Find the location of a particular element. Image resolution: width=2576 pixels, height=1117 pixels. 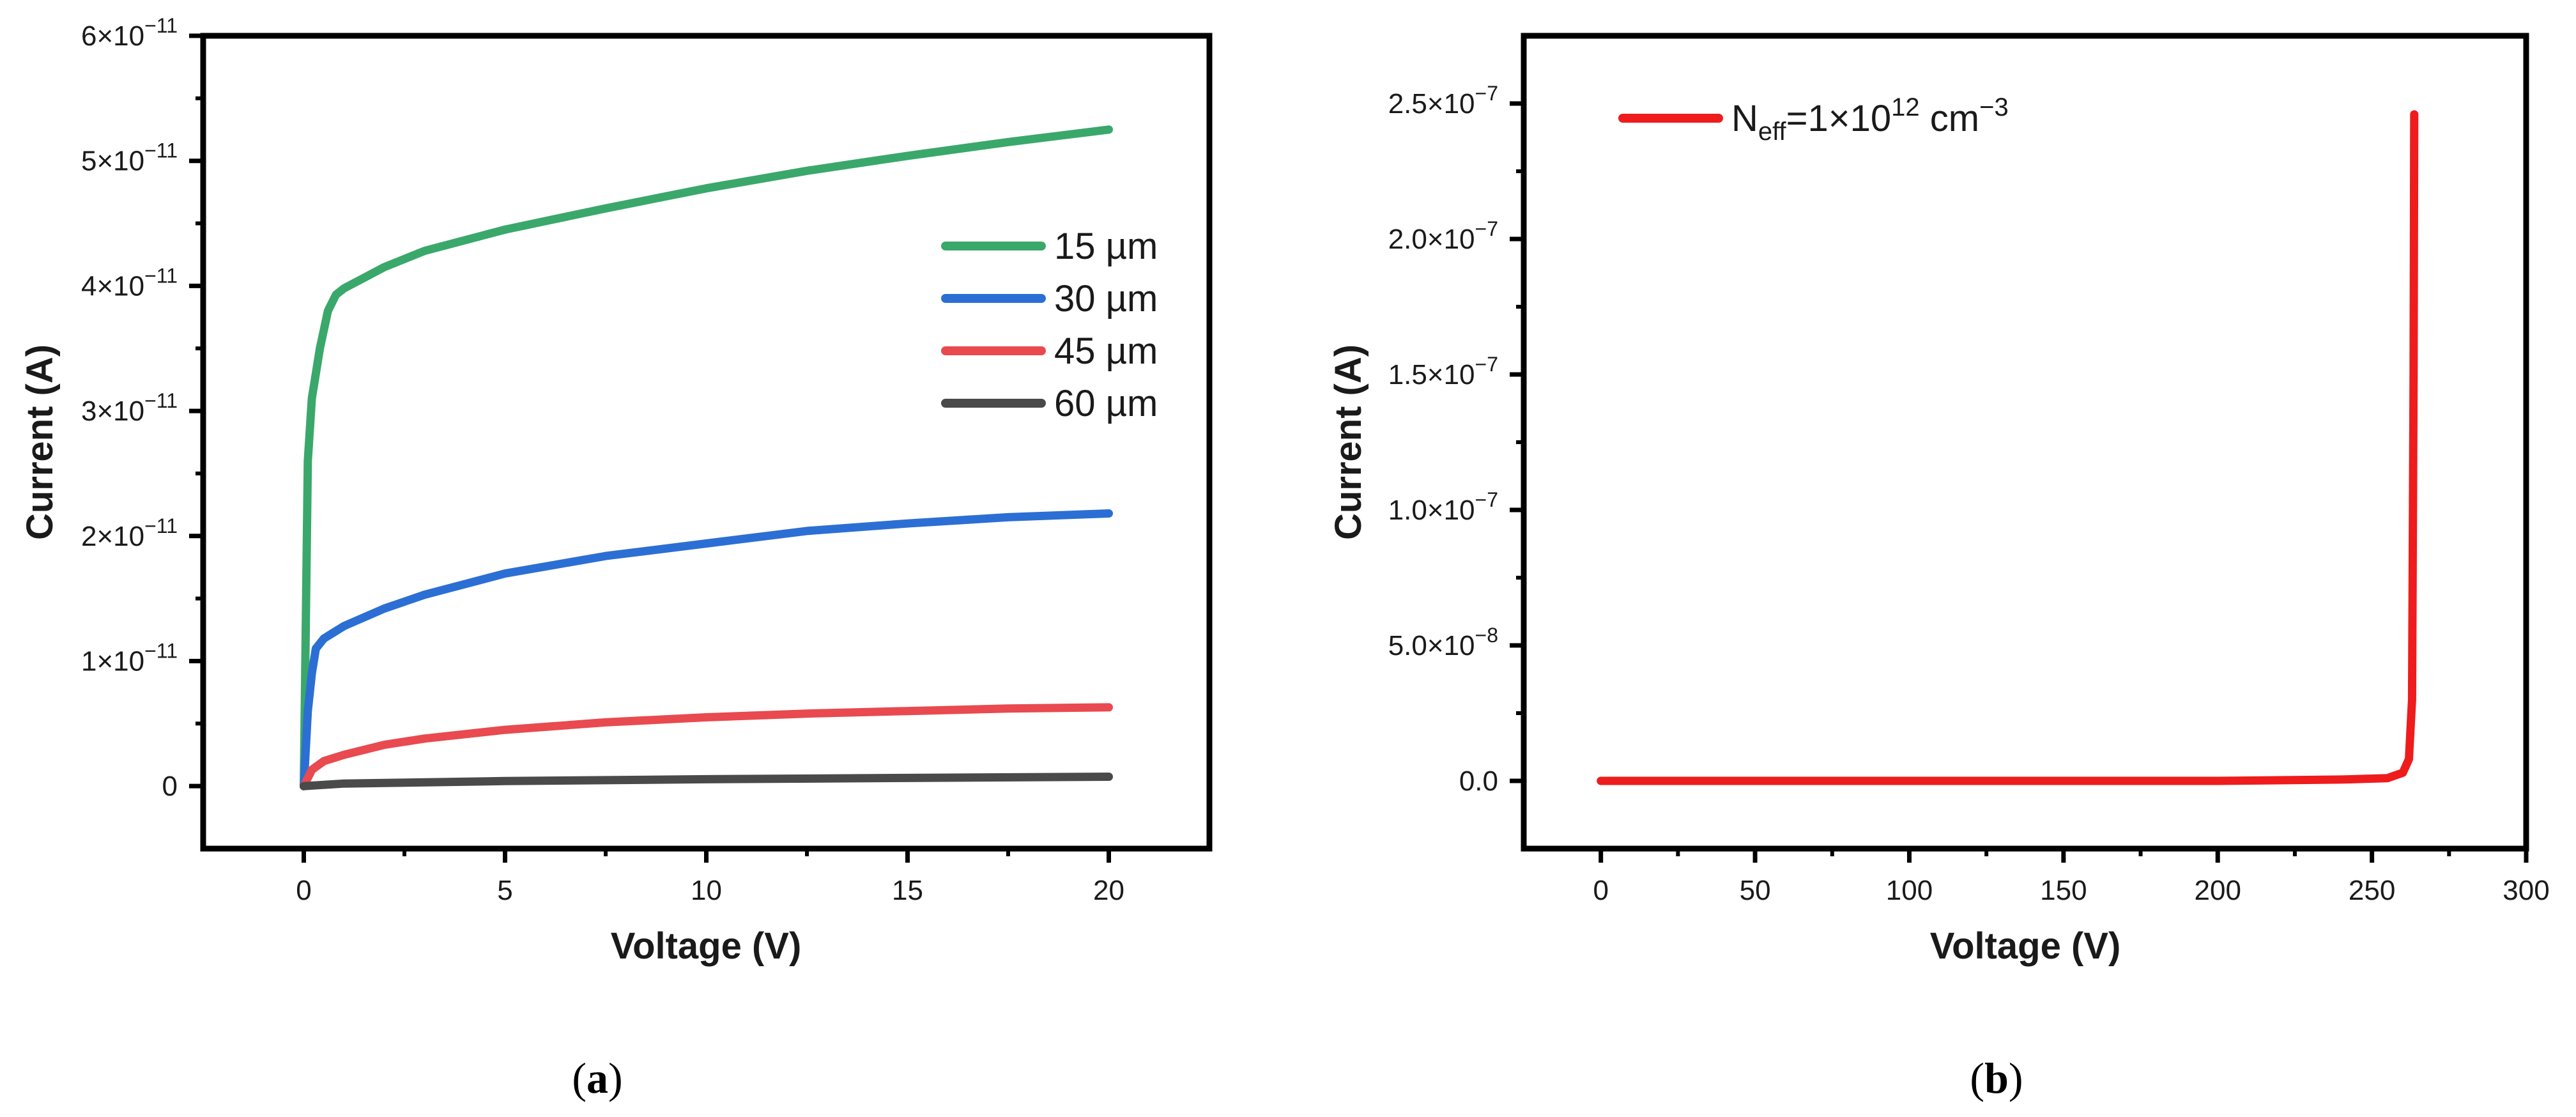

y-axis-label-b: Current (A) is located at coordinates (1348, 442).